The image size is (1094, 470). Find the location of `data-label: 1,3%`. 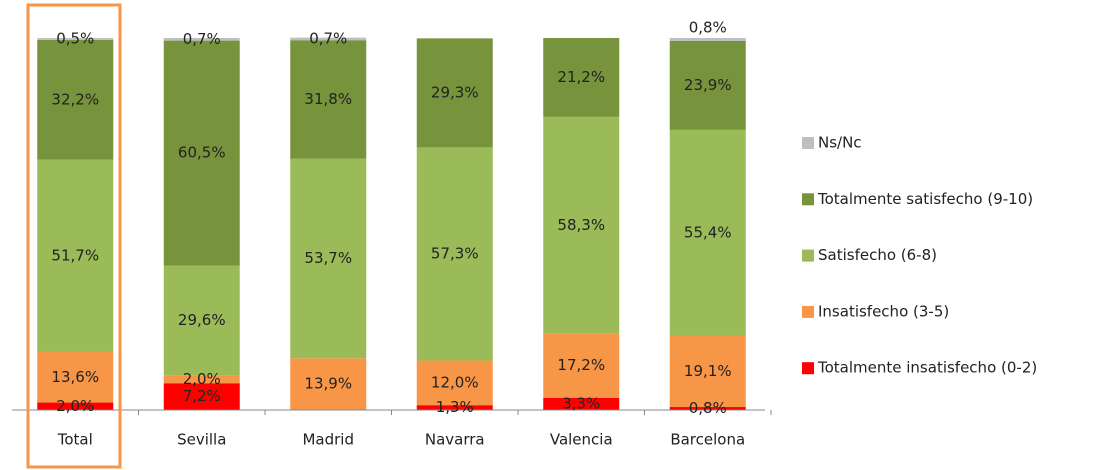

data-label: 1,3% is located at coordinates (455, 407).